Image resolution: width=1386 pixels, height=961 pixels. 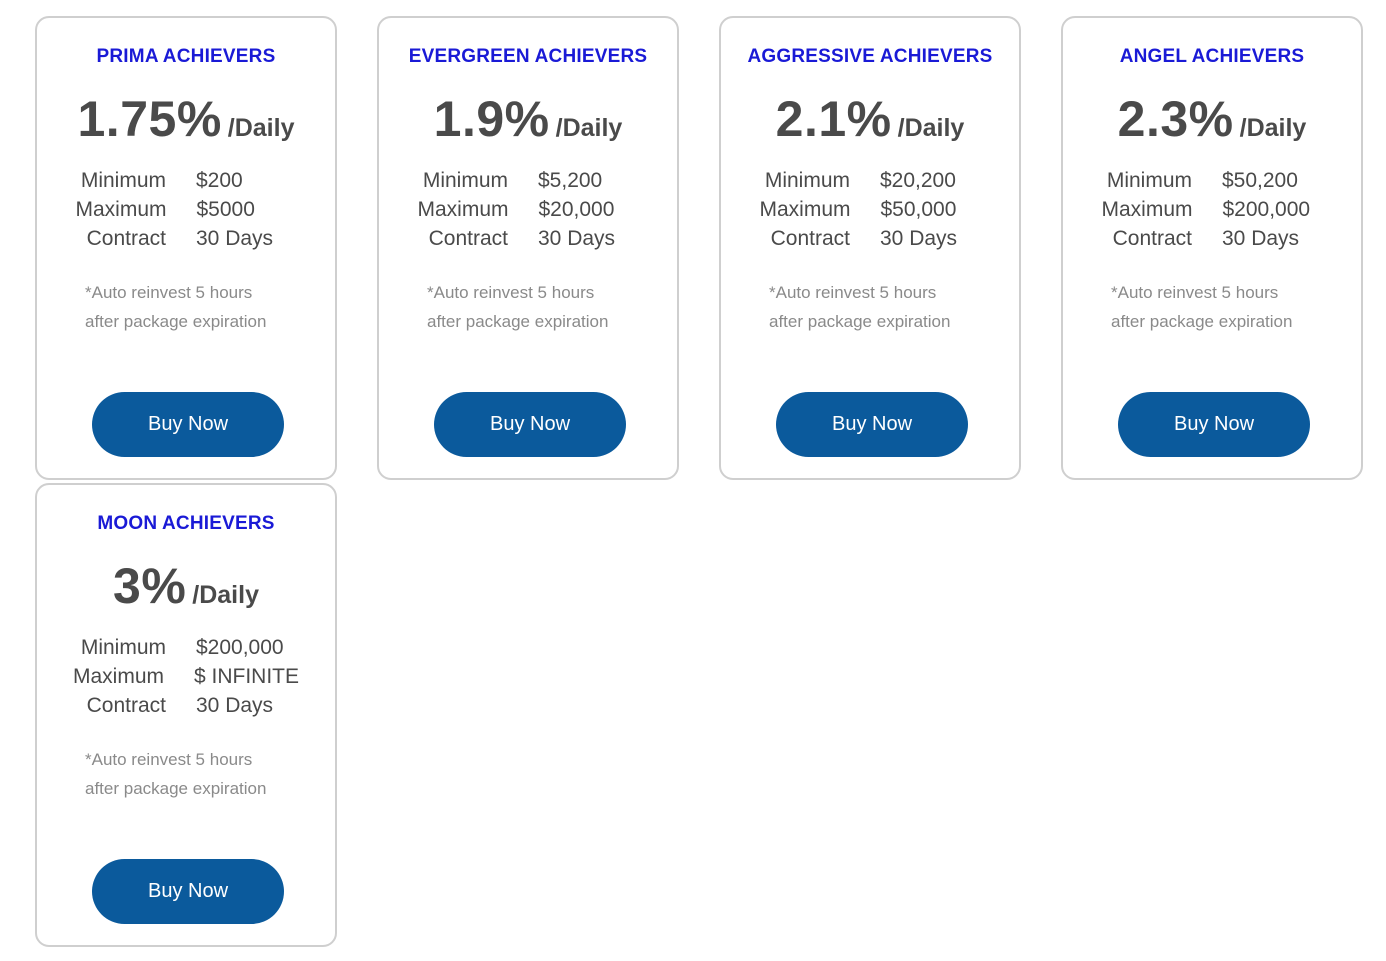 I want to click on plan-rate: 2.1%/Daily, so click(x=870, y=119).